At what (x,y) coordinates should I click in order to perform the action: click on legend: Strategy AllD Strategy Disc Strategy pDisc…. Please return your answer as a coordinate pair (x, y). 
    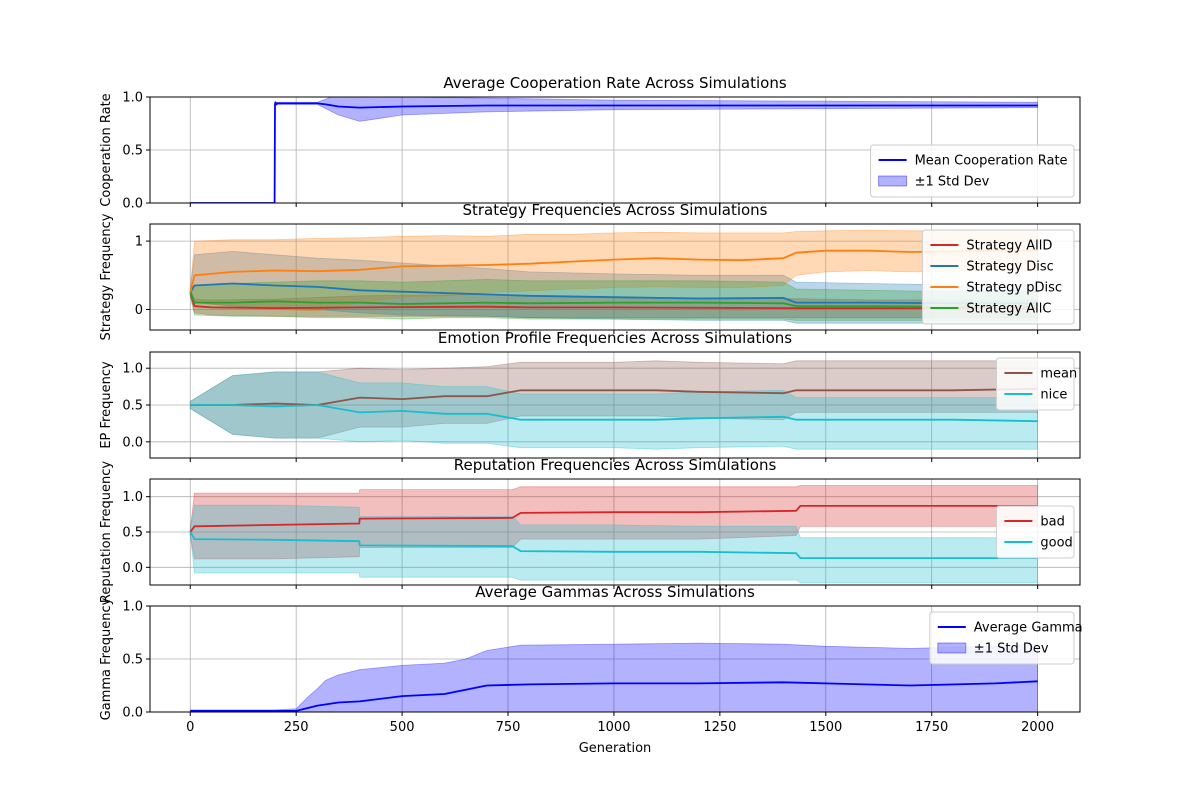
    Looking at the image, I should click on (998, 277).